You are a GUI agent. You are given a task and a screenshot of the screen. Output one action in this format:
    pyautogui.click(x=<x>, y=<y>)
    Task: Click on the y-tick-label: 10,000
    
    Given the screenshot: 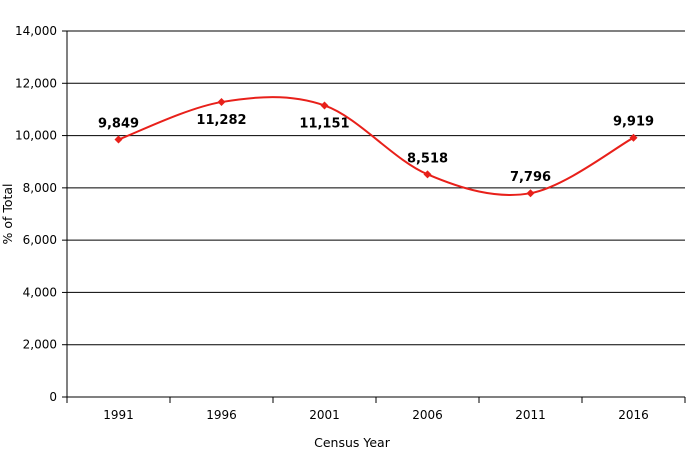 What is the action you would take?
    pyautogui.click(x=36, y=136)
    